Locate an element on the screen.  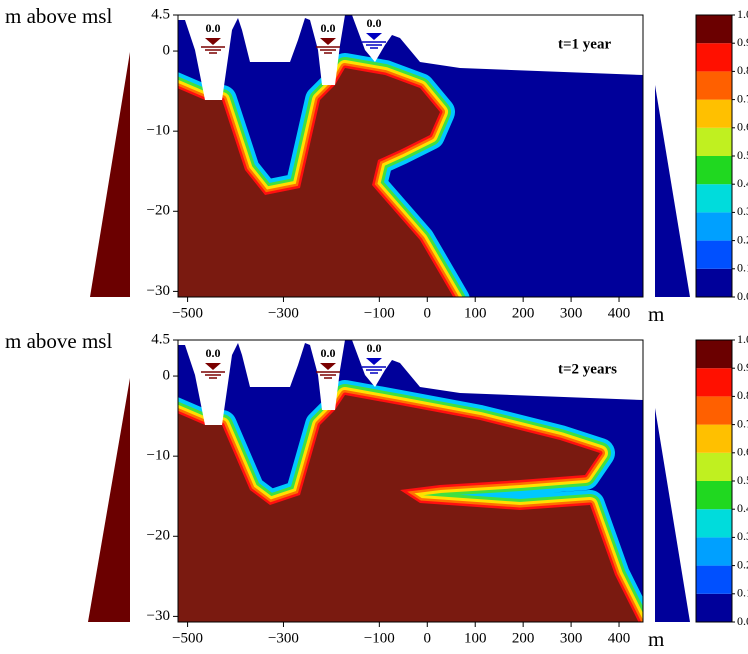
plume is located at coordinates (316, 182).